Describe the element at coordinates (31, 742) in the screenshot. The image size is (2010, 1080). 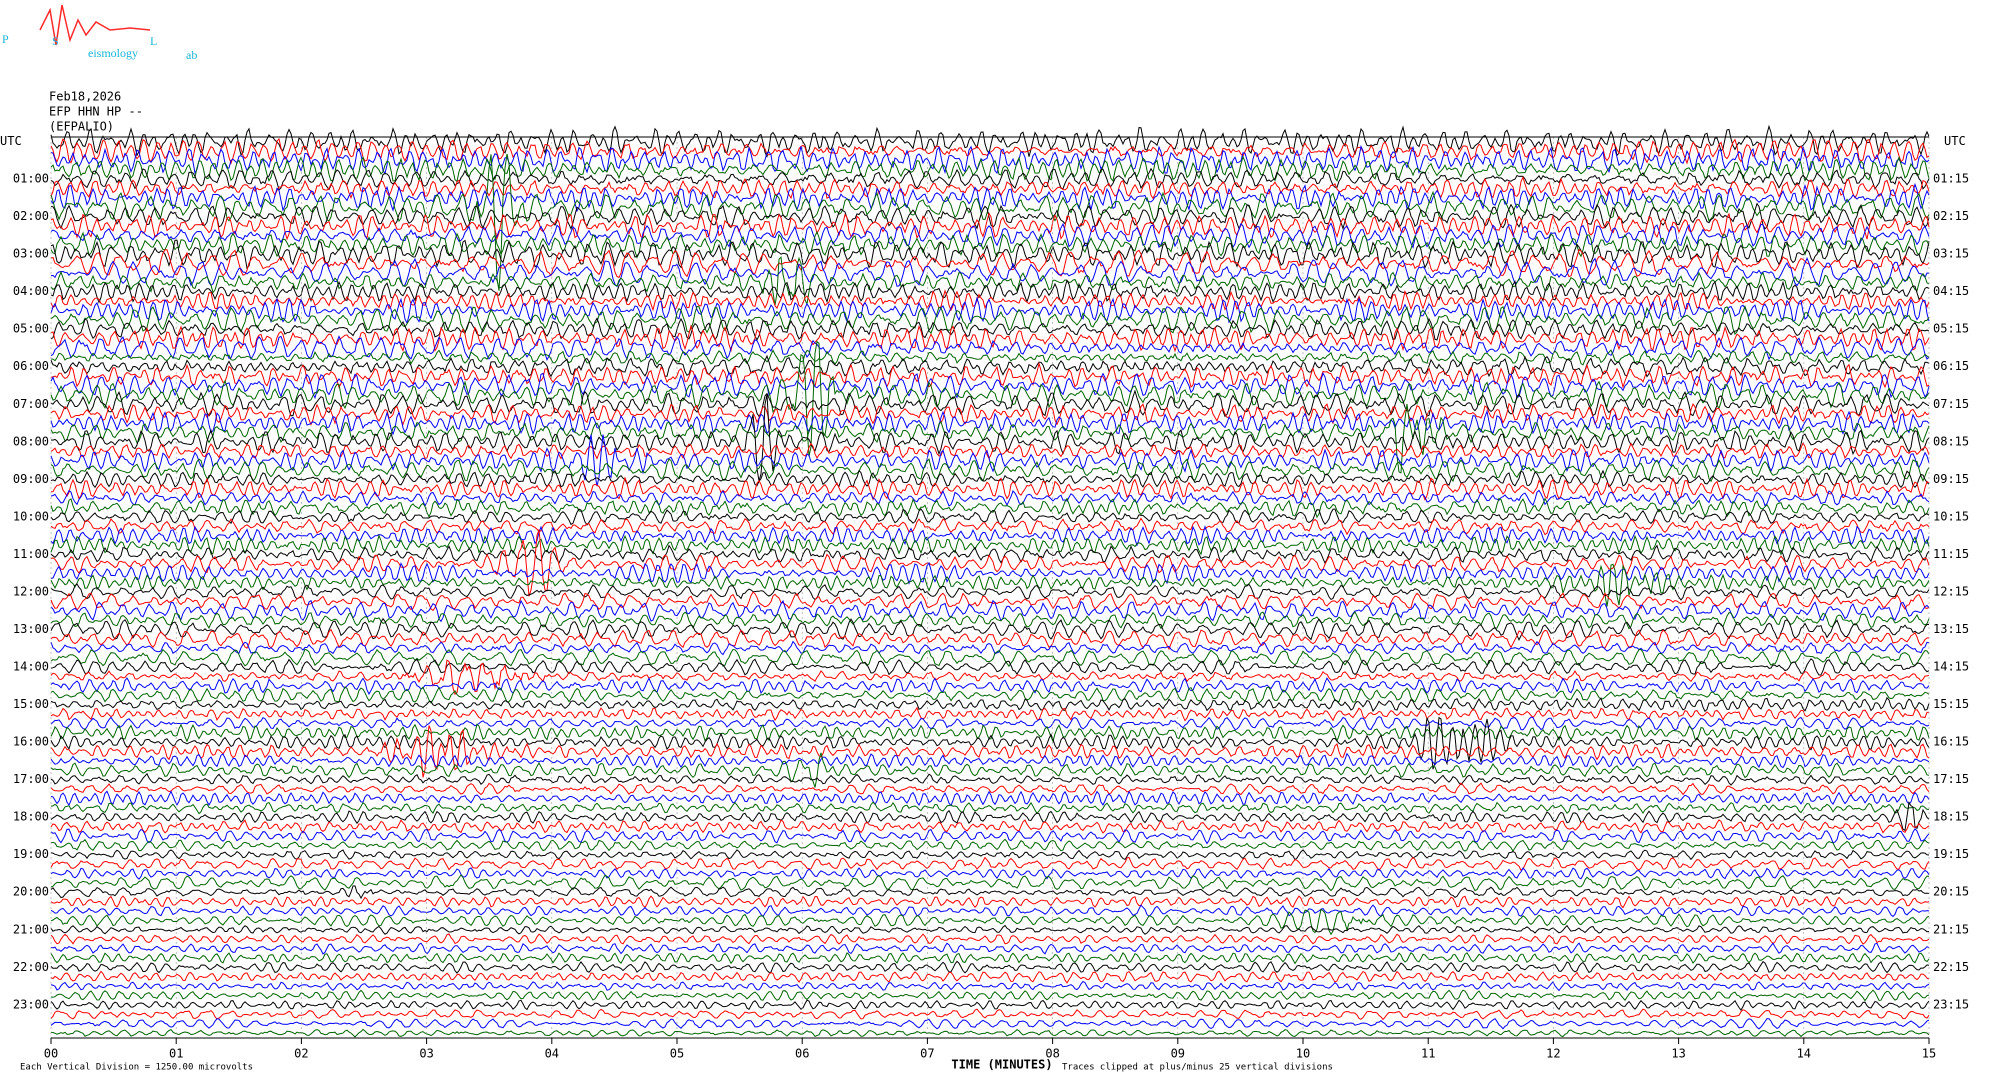
I see `row-label-left: 16:00` at that location.